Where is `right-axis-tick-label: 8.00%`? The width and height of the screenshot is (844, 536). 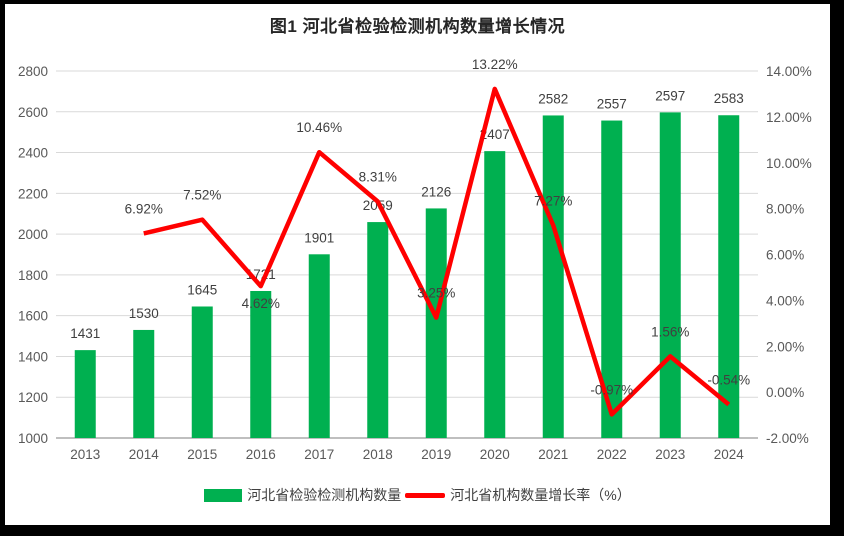
right-axis-tick-label: 8.00% is located at coordinates (785, 209).